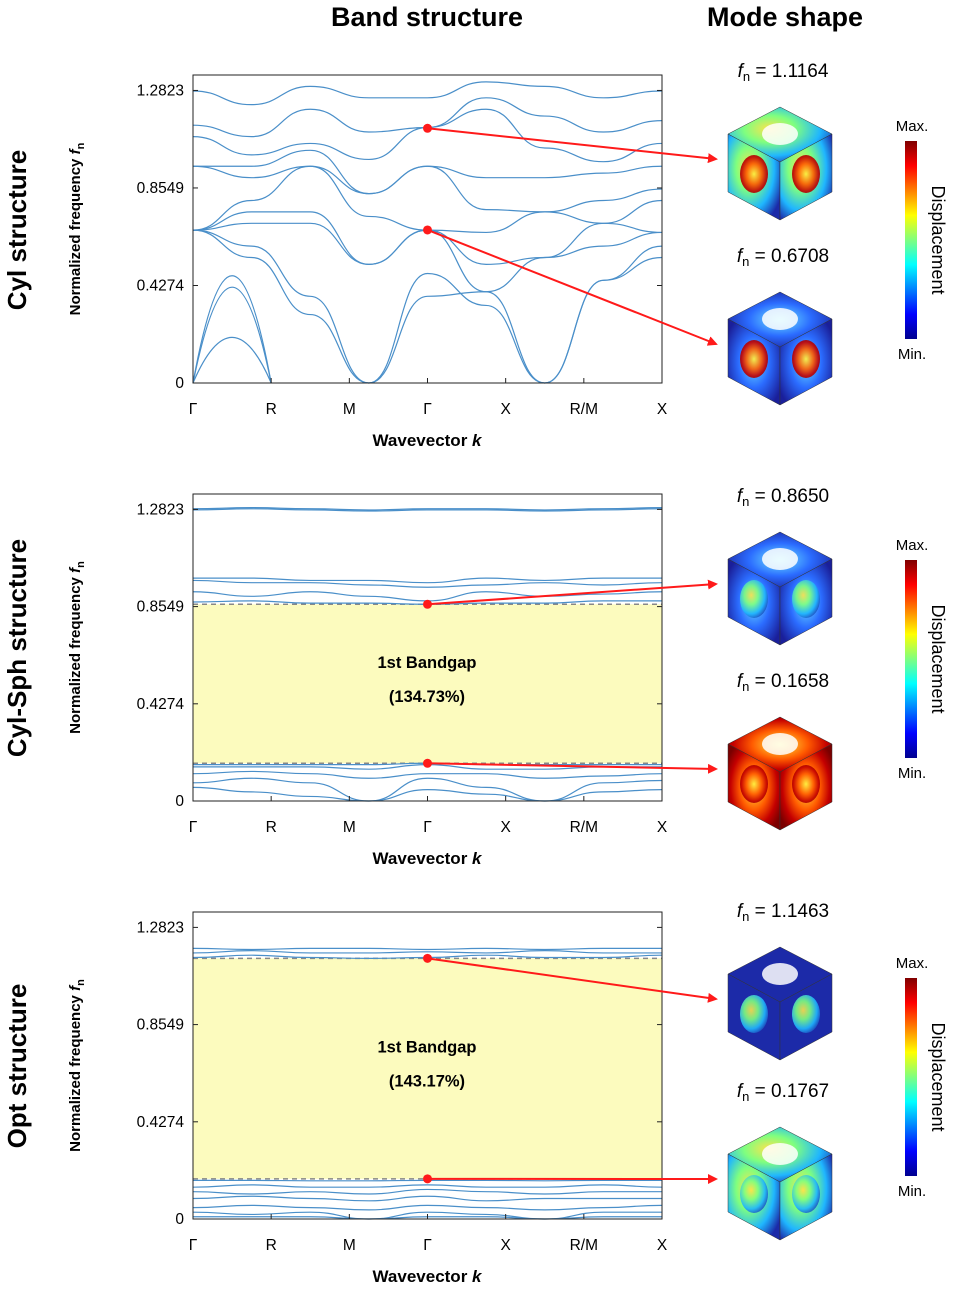 The width and height of the screenshot is (955, 1293). I want to click on frequency-value: = 0.1767, so click(789, 1091).